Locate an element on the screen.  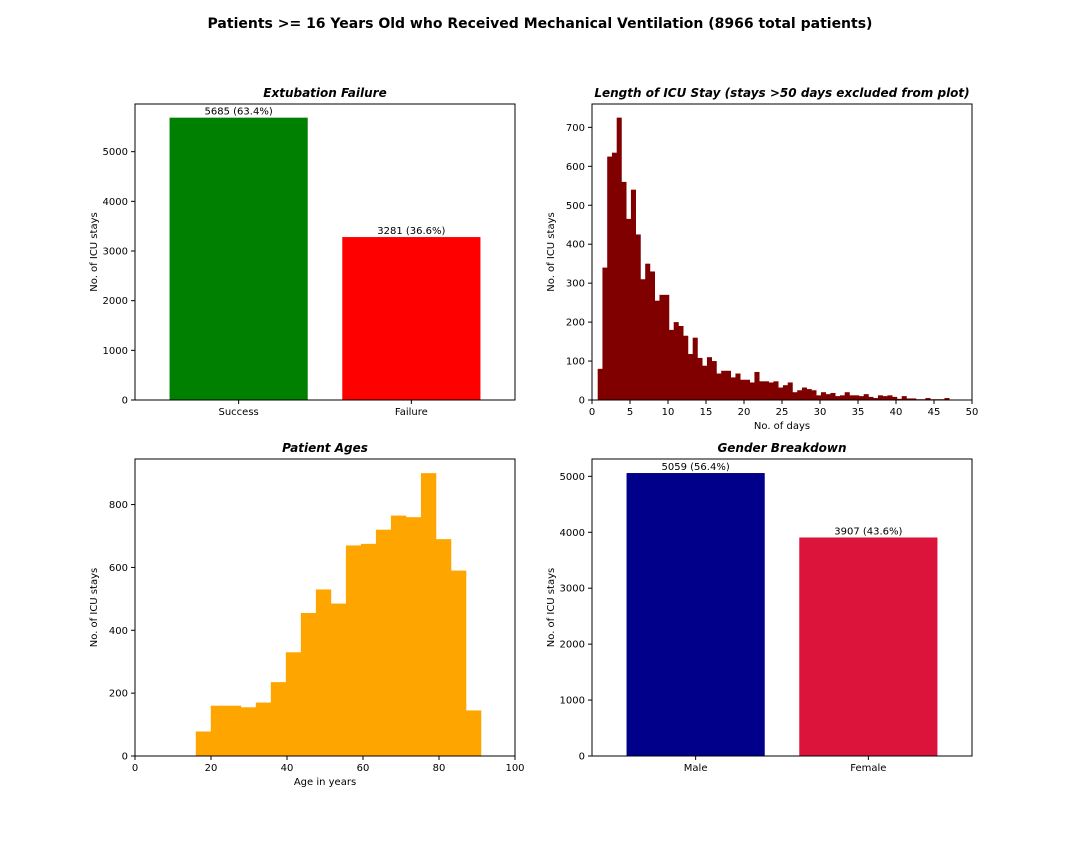
chart-2-y-tick-label: 0 is located at coordinates (582, 401).